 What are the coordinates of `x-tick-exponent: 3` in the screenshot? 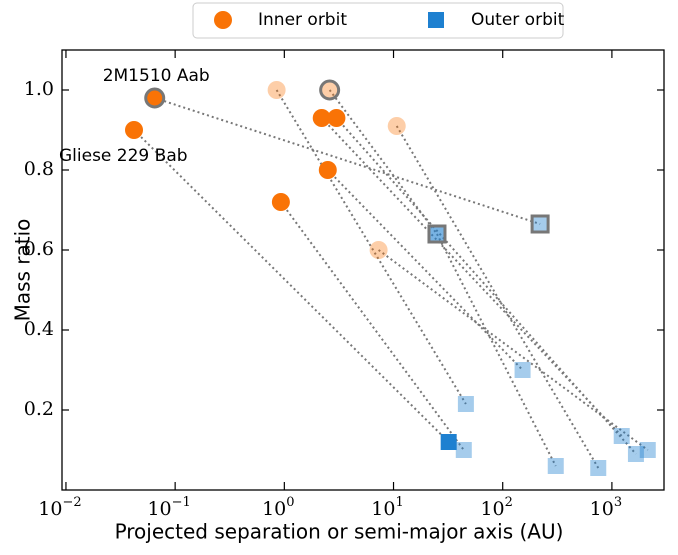 It's located at (618, 502).